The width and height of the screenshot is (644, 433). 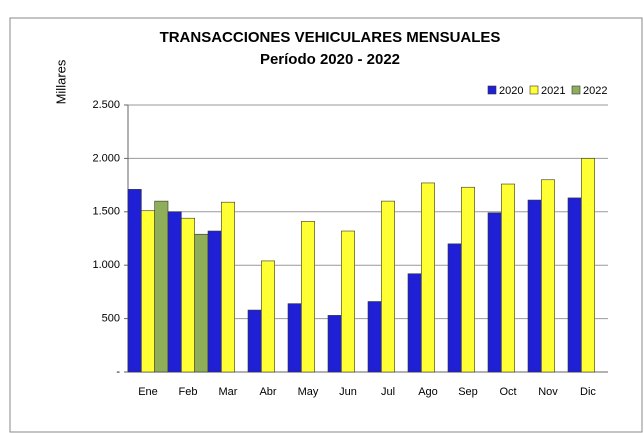 I want to click on x-tick-label: Mar, so click(x=228, y=392).